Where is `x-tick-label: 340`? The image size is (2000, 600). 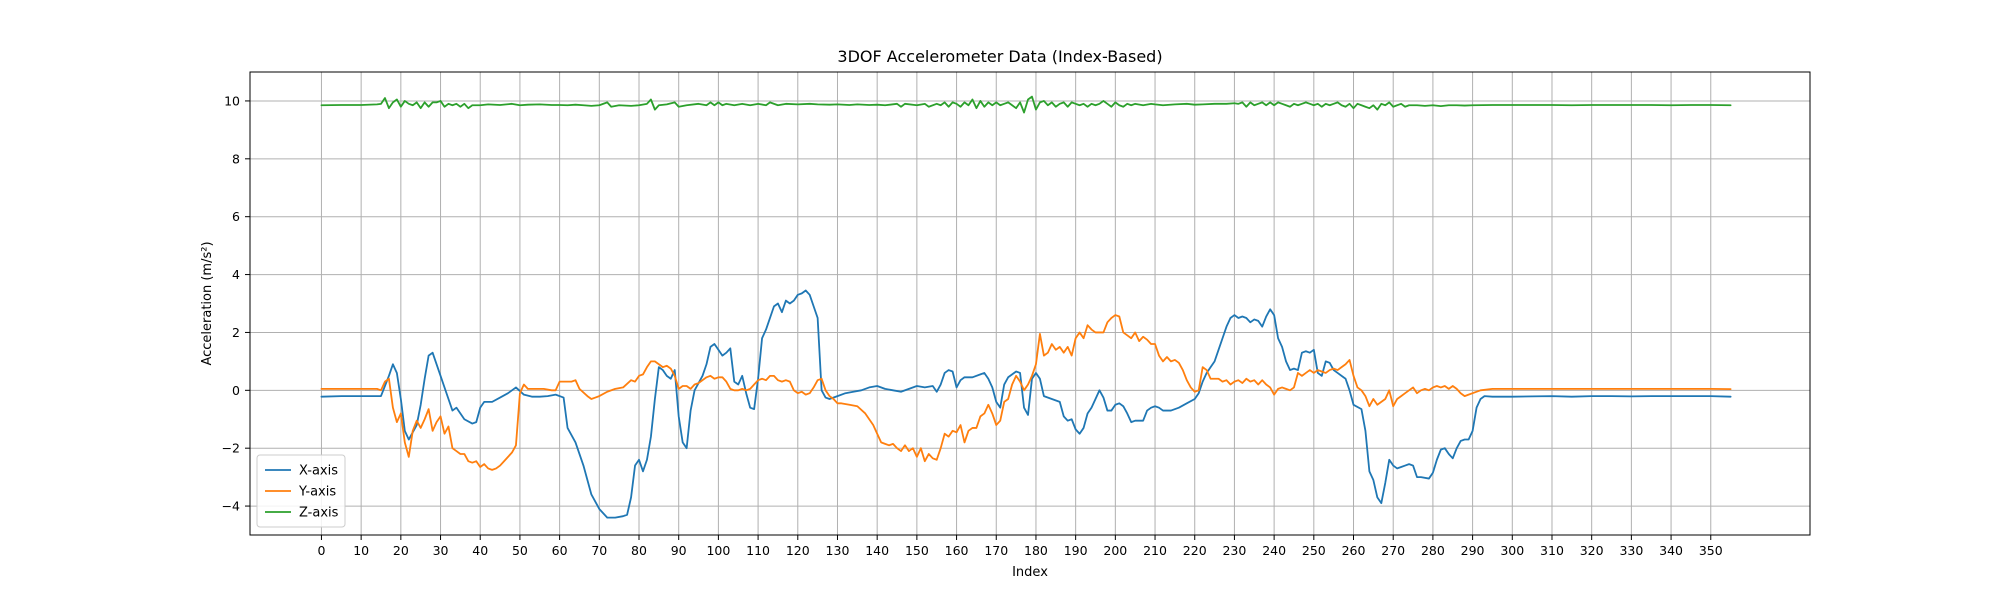 x-tick-label: 340 is located at coordinates (1671, 550).